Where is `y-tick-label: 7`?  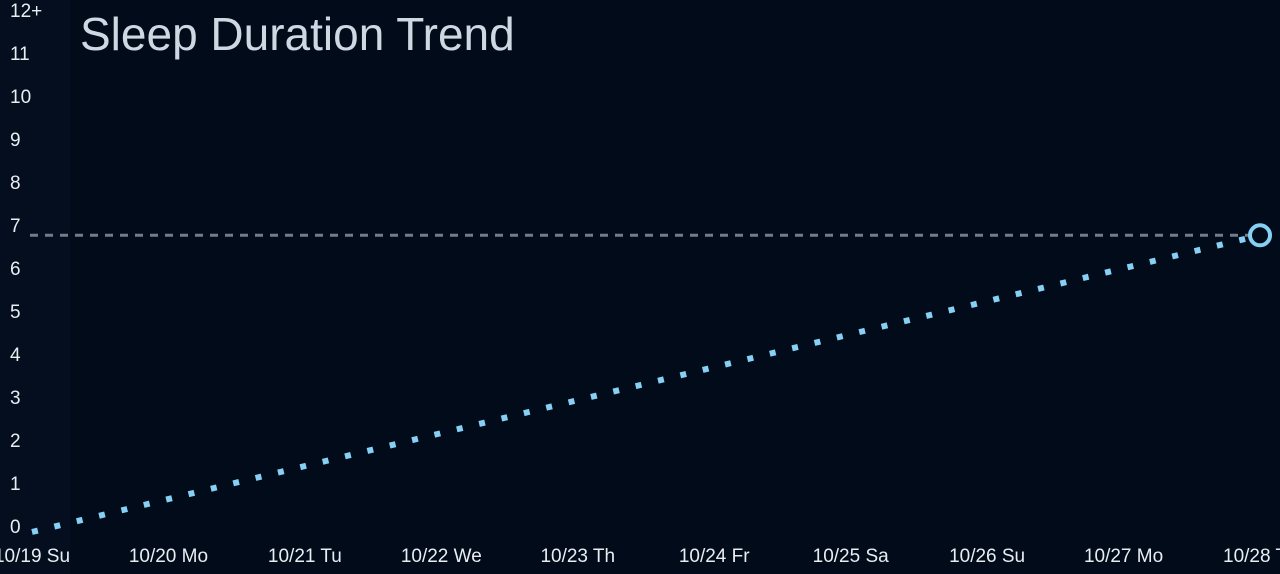 y-tick-label: 7 is located at coordinates (15, 226).